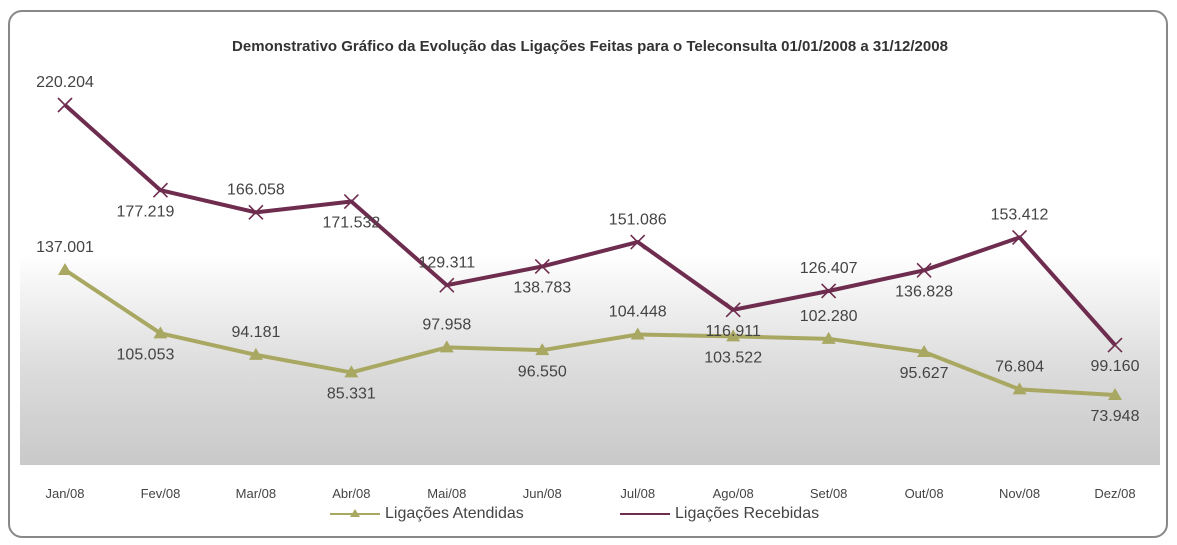  I want to click on data-label: 104.448, so click(638, 312).